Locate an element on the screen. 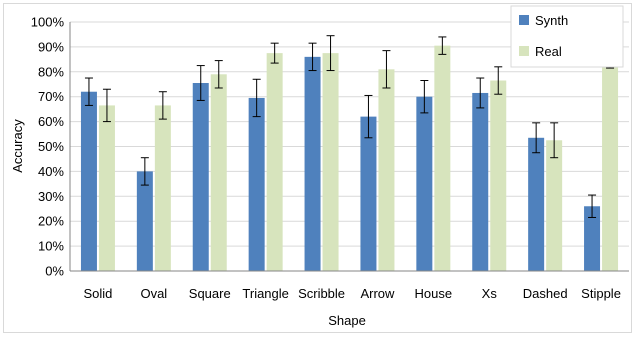  legend-swatch-real is located at coordinates (524, 51).